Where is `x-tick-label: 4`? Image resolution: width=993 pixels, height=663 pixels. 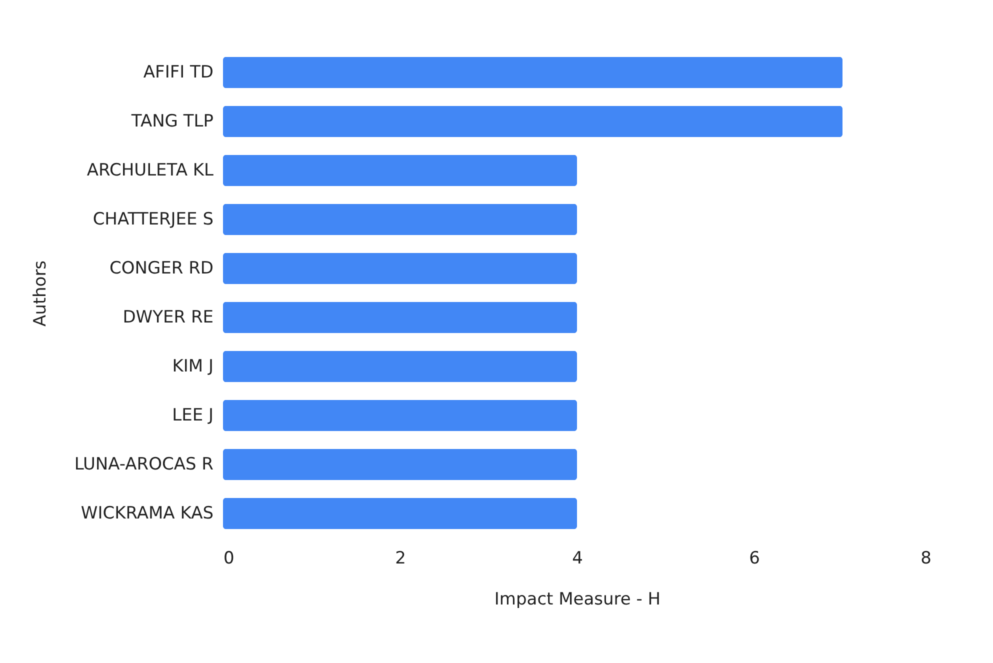
x-tick-label: 4 is located at coordinates (577, 558).